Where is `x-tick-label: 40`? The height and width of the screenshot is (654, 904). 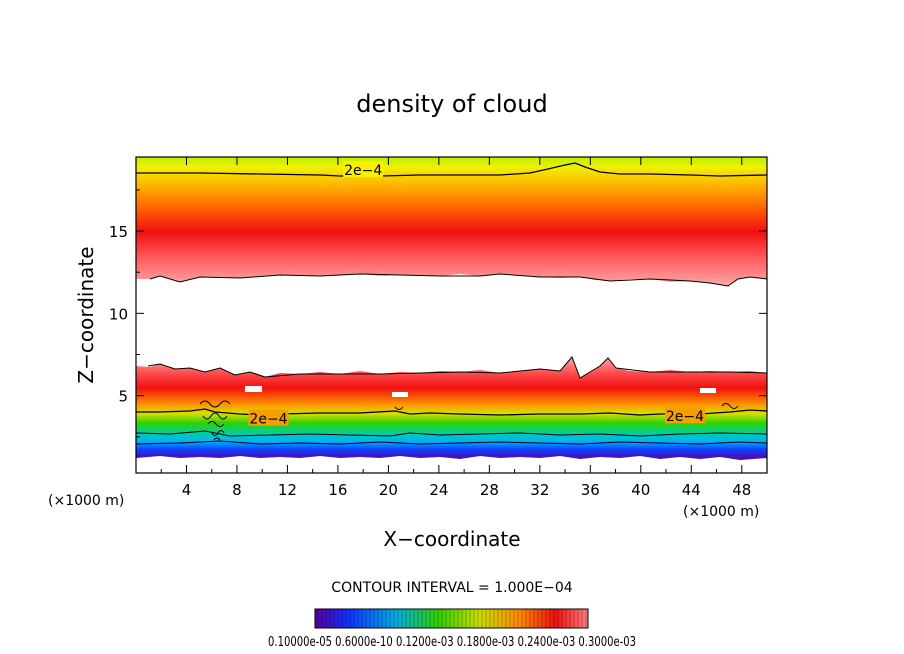 x-tick-label: 40 is located at coordinates (640, 490).